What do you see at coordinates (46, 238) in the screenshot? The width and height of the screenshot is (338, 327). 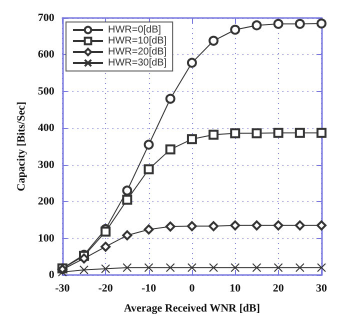 I see `y-tick-label: 100` at bounding box center [46, 238].